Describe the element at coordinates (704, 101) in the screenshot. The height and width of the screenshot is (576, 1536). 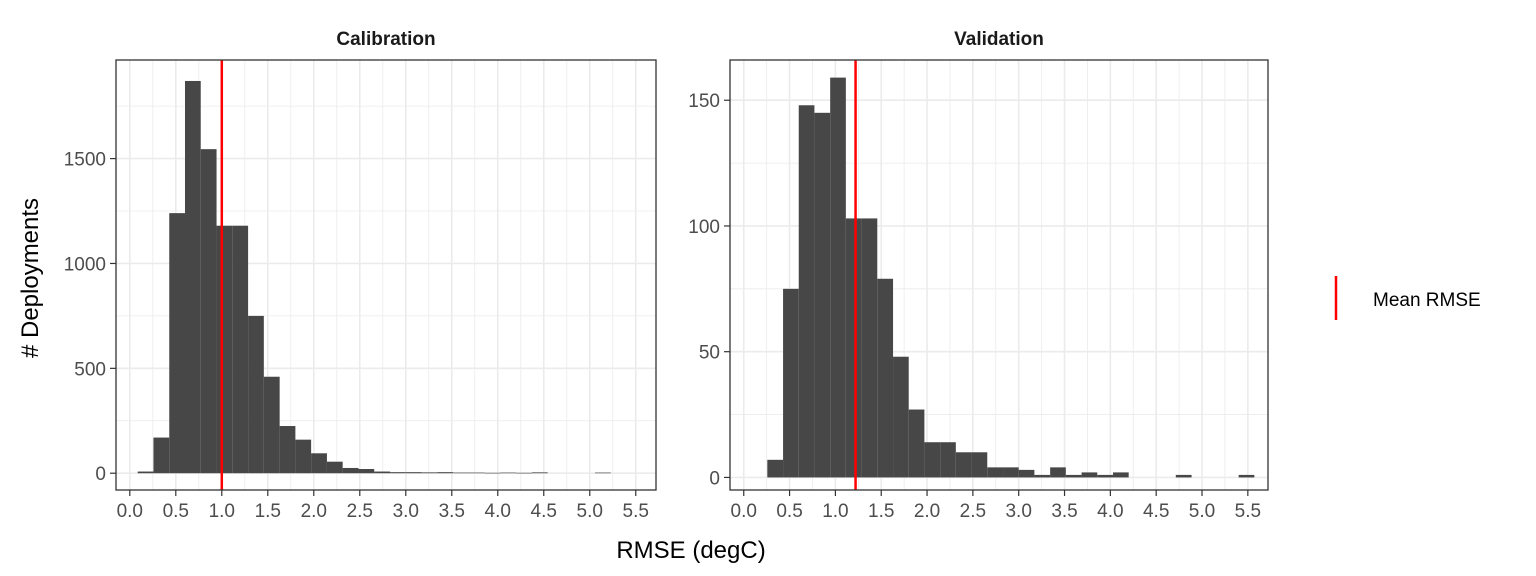
I see `y-tick-label: 150` at that location.